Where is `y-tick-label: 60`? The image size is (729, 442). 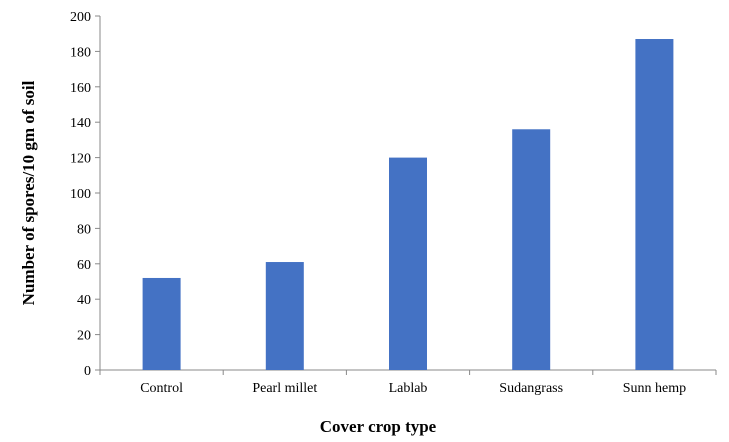 y-tick-label: 60 is located at coordinates (84, 265).